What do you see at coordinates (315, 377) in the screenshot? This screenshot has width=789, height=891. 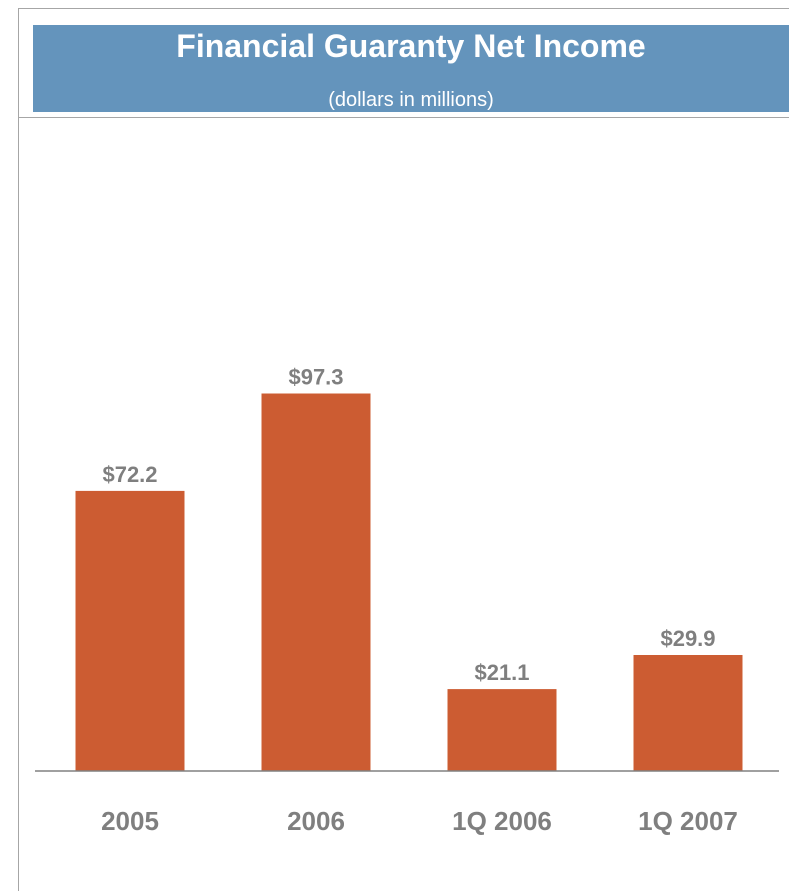 I see `data-label-2006: $97.3` at bounding box center [315, 377].